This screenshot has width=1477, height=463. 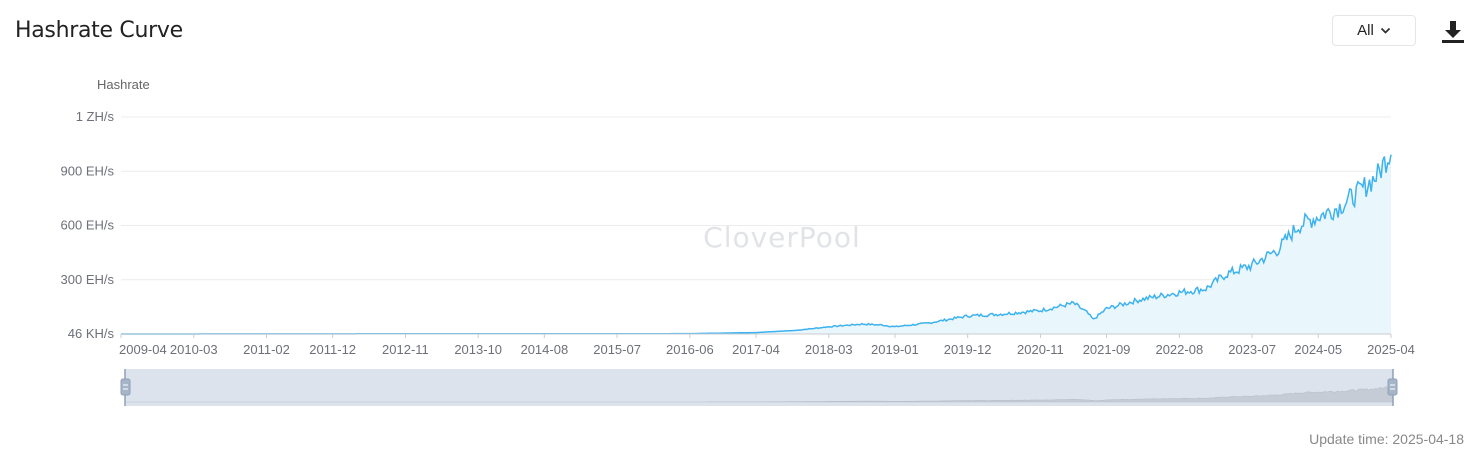 I want to click on x-tick-label: 2023-07, so click(x=1252, y=349).